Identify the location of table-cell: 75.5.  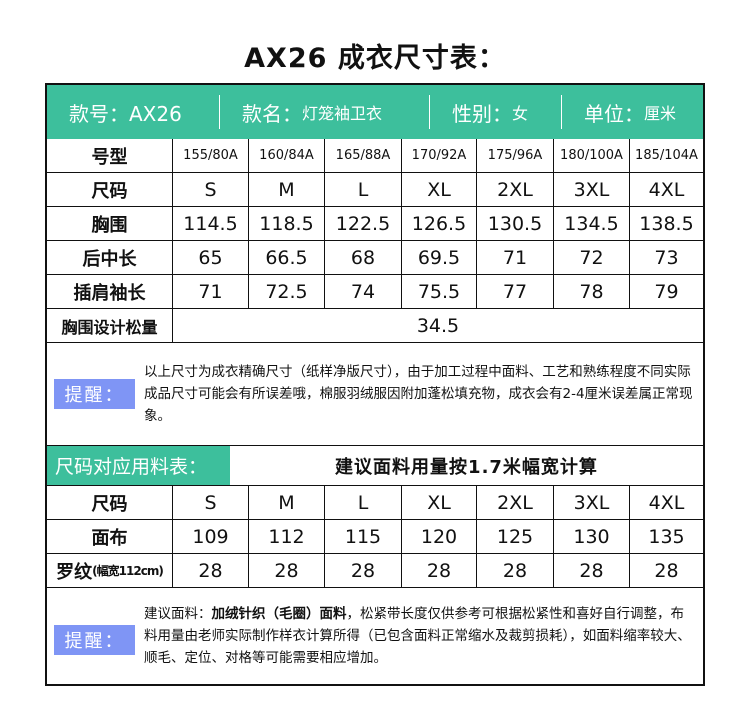
(439, 292).